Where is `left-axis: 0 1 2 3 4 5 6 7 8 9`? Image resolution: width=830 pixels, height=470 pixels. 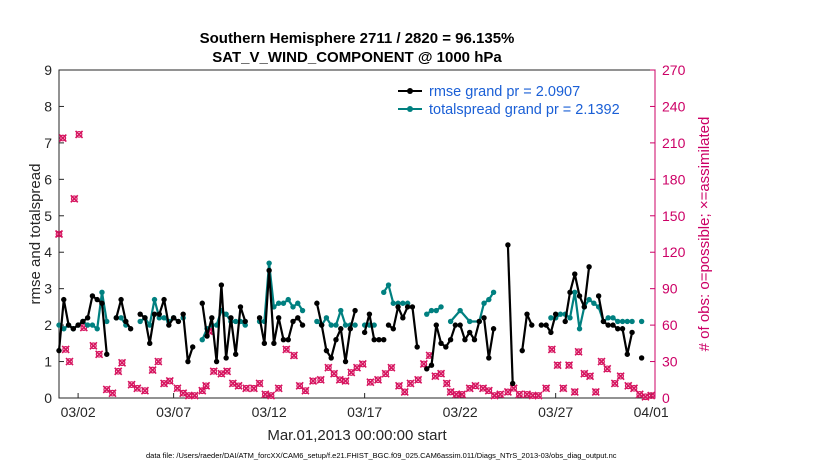
left-axis: 0 1 2 3 4 5 6 7 8 9 is located at coordinates (54, 234).